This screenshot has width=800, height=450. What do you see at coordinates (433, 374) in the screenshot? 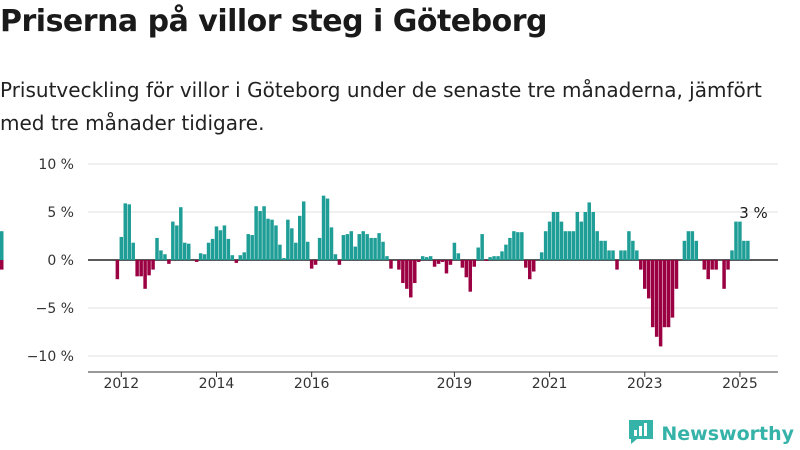
I see `x-axis` at bounding box center [433, 374].